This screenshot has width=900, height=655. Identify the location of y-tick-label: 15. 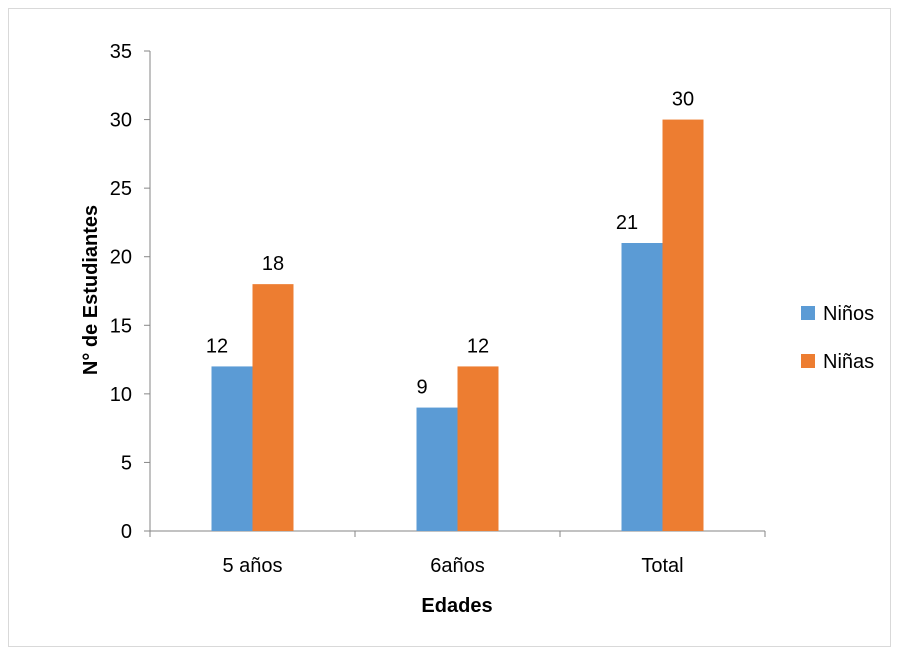
(121, 326).